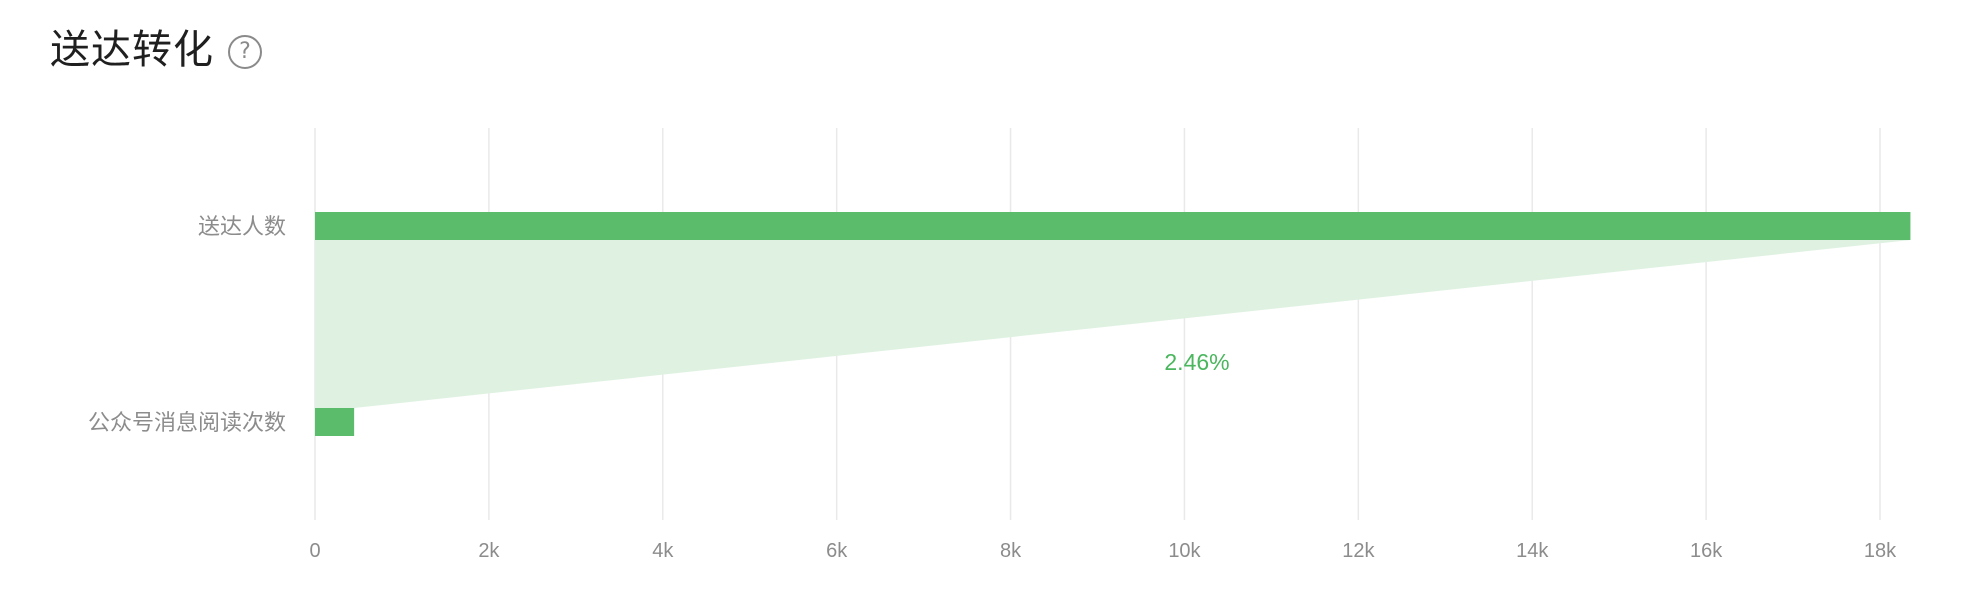 This screenshot has height=598, width=1966. Describe the element at coordinates (242, 227) in the screenshot. I see `category-label: 送达人数` at that location.